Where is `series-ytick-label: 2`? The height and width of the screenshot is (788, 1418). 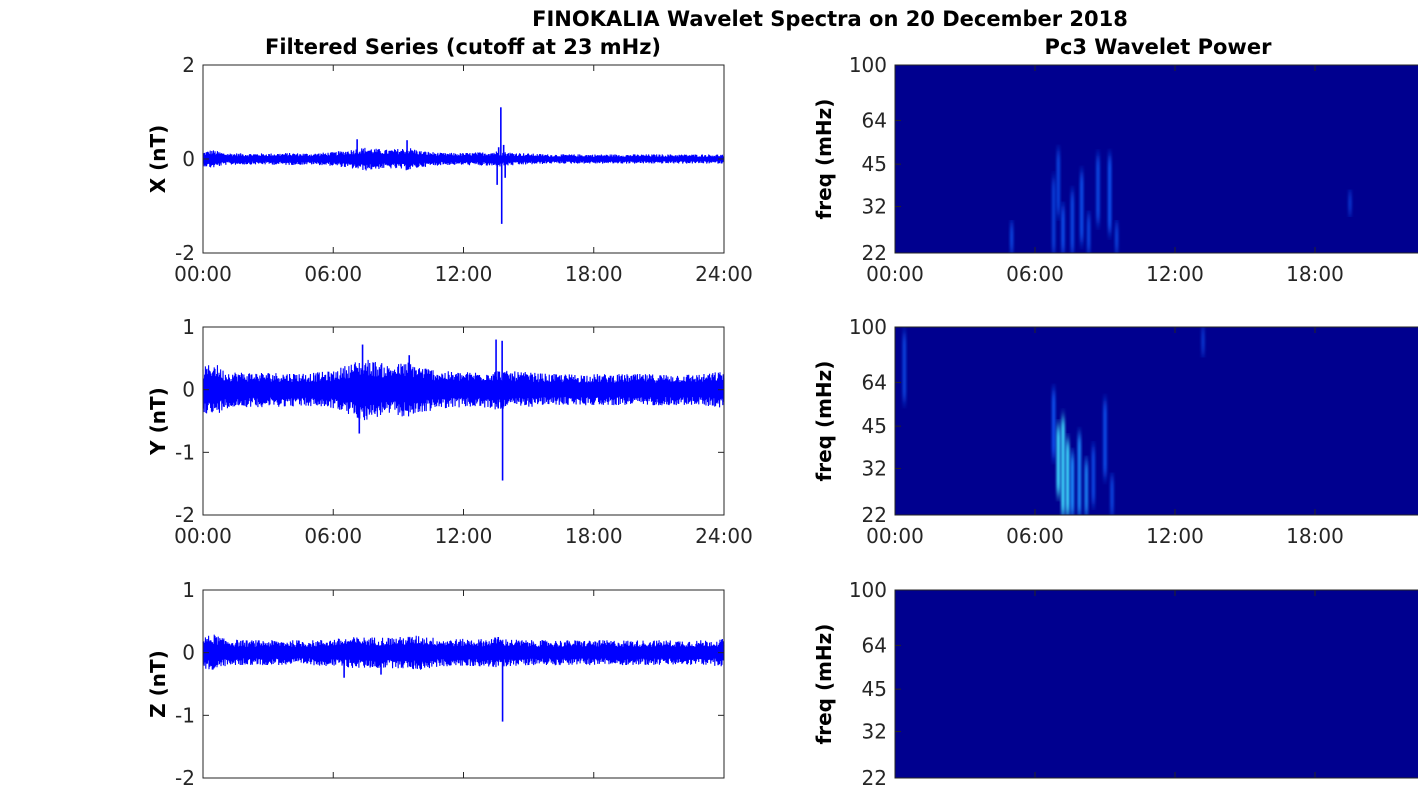 series-ytick-label: 2 is located at coordinates (188, 65).